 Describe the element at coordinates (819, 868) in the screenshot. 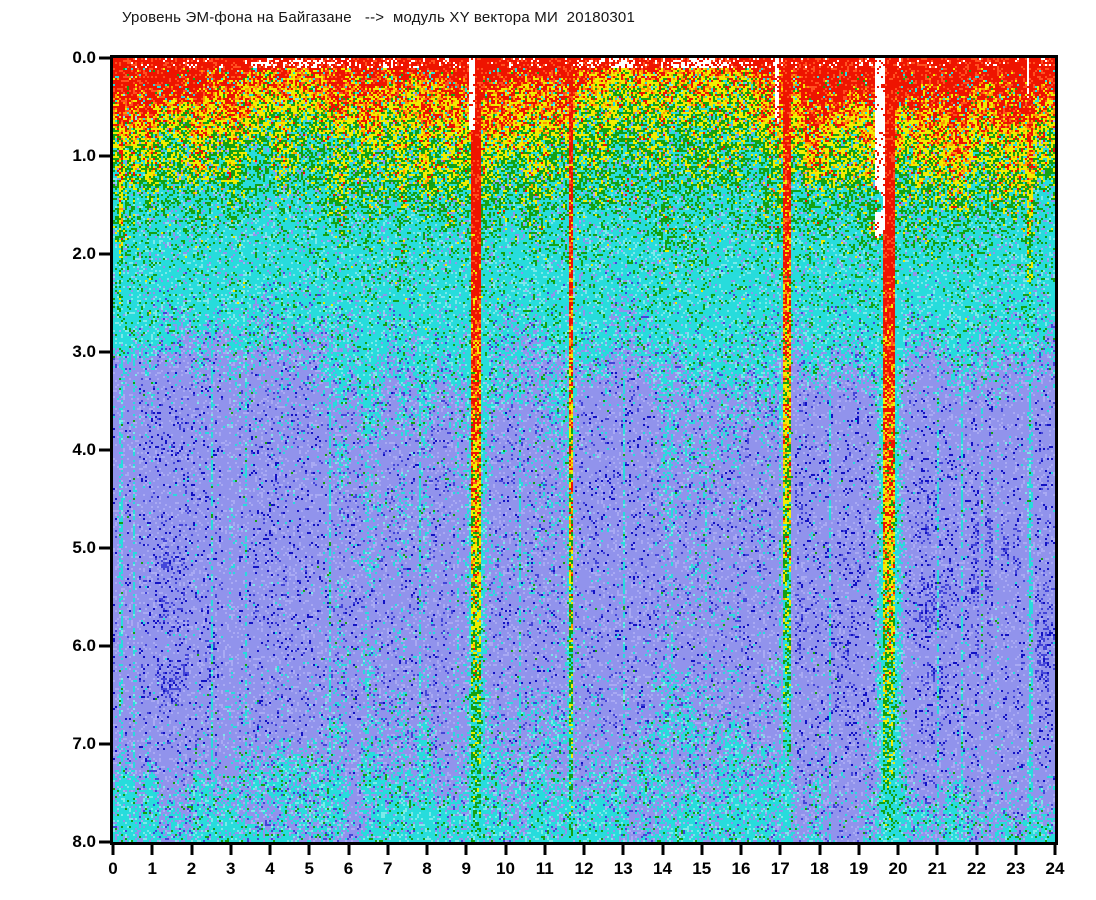

I see `x-tick-label: 18` at that location.